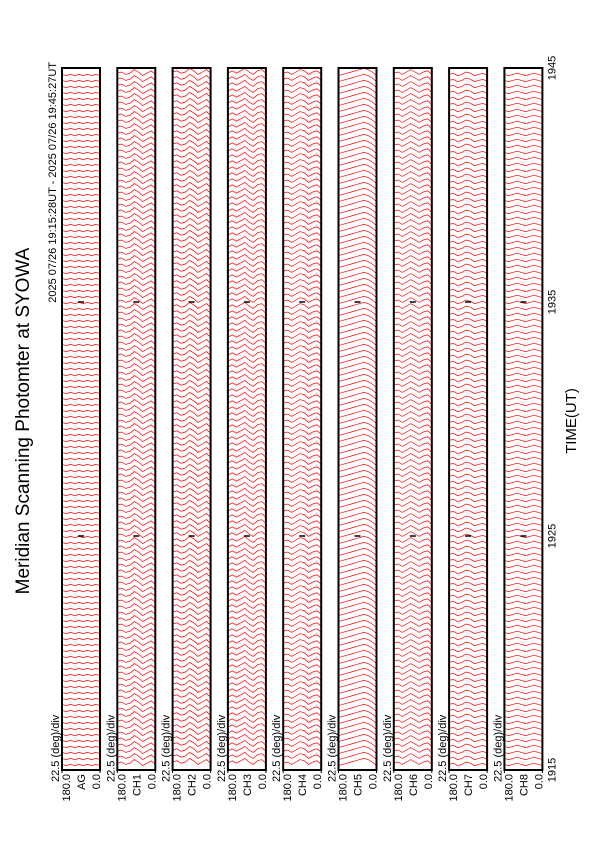  I want to click on division-label: 22.5 (deg)/div, so click(333, 748).